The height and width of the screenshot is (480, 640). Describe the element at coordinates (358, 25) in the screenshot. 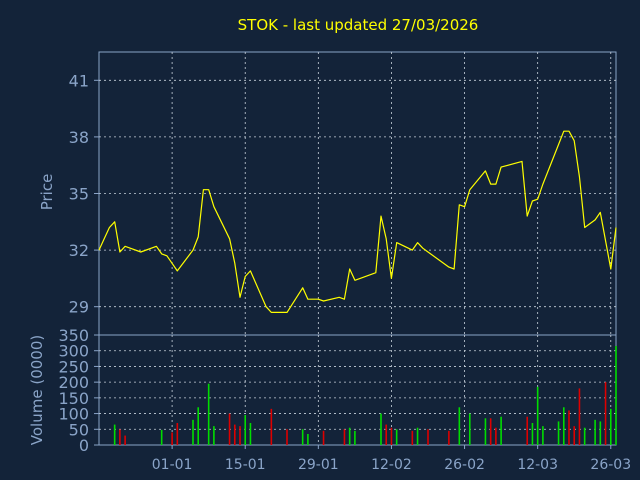

I see `chart-title: STOK - last updated 27/03/2026` at that location.